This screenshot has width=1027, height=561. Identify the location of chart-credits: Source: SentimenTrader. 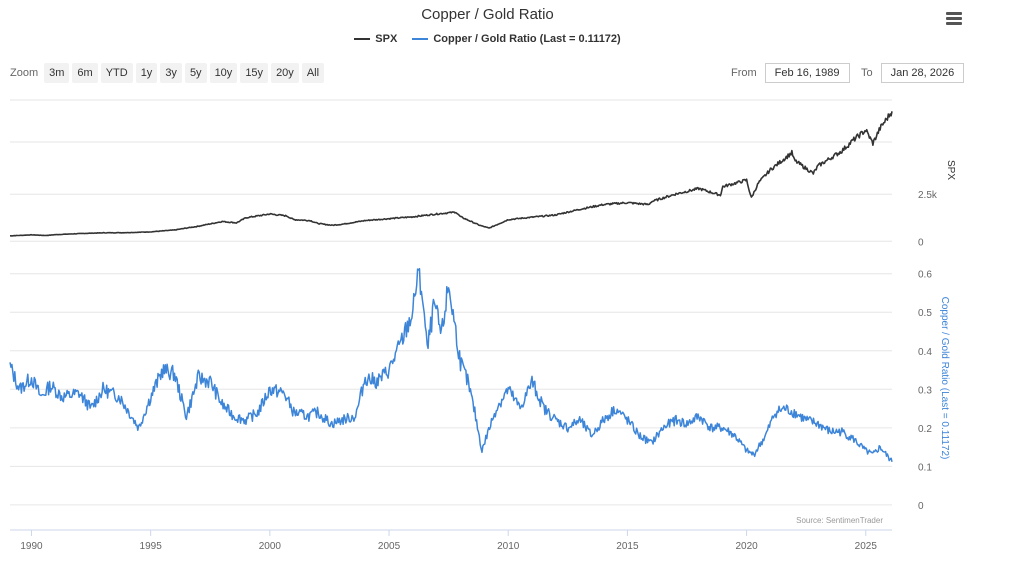
(839, 520).